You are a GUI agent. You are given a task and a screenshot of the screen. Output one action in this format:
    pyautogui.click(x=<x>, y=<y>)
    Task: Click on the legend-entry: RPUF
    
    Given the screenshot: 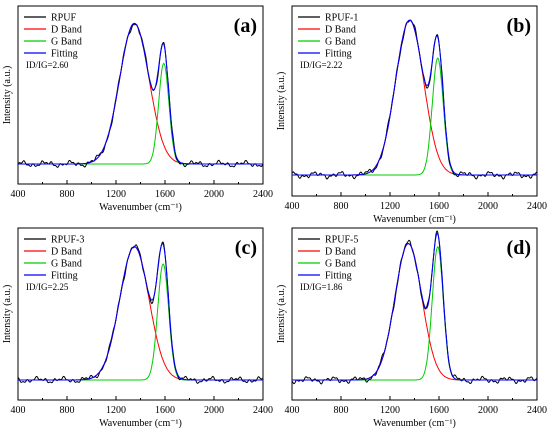 What is the action you would take?
    pyautogui.click(x=63, y=18)
    